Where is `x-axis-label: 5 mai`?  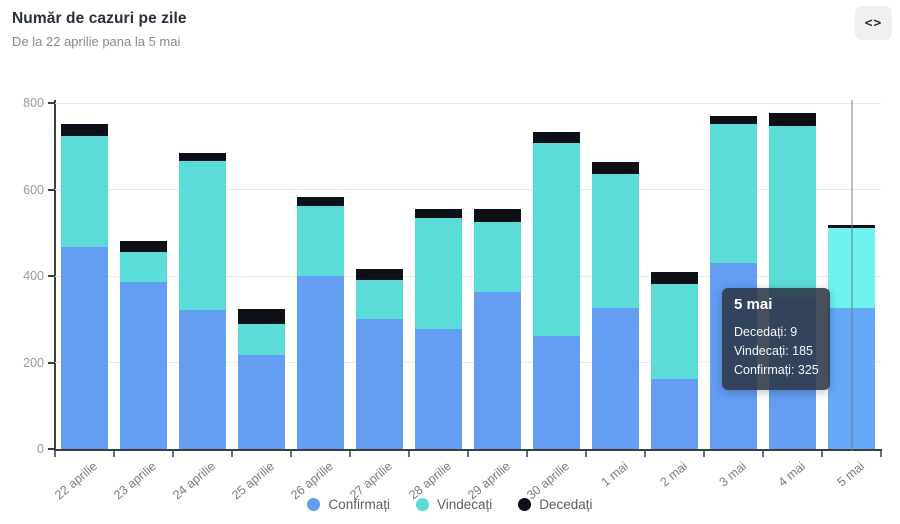 x-axis-label: 5 mai is located at coordinates (850, 474).